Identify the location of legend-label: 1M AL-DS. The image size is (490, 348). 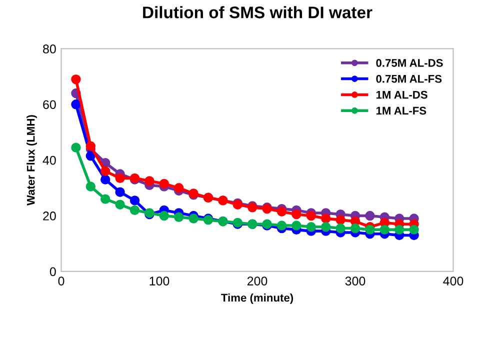
(402, 94).